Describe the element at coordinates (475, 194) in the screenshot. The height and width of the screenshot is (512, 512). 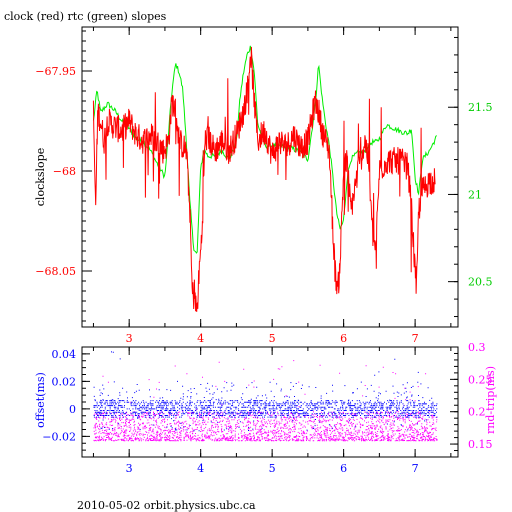
I see `rtc-slope-tick-label: 21` at that location.